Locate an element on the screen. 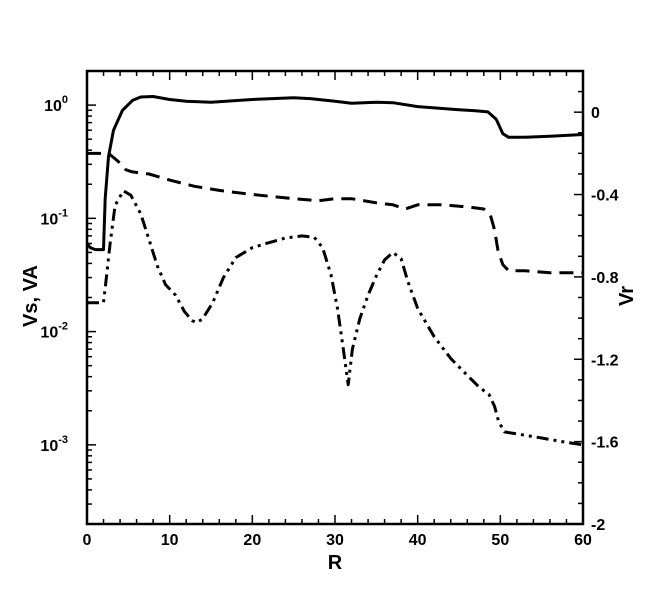  x-tick-label: 30 is located at coordinates (335, 540).